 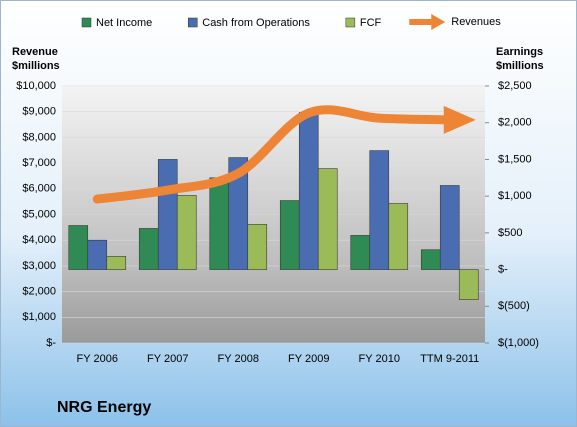 What do you see at coordinates (520, 59) in the screenshot?
I see `y2-axis-title: Earnings $millions` at bounding box center [520, 59].